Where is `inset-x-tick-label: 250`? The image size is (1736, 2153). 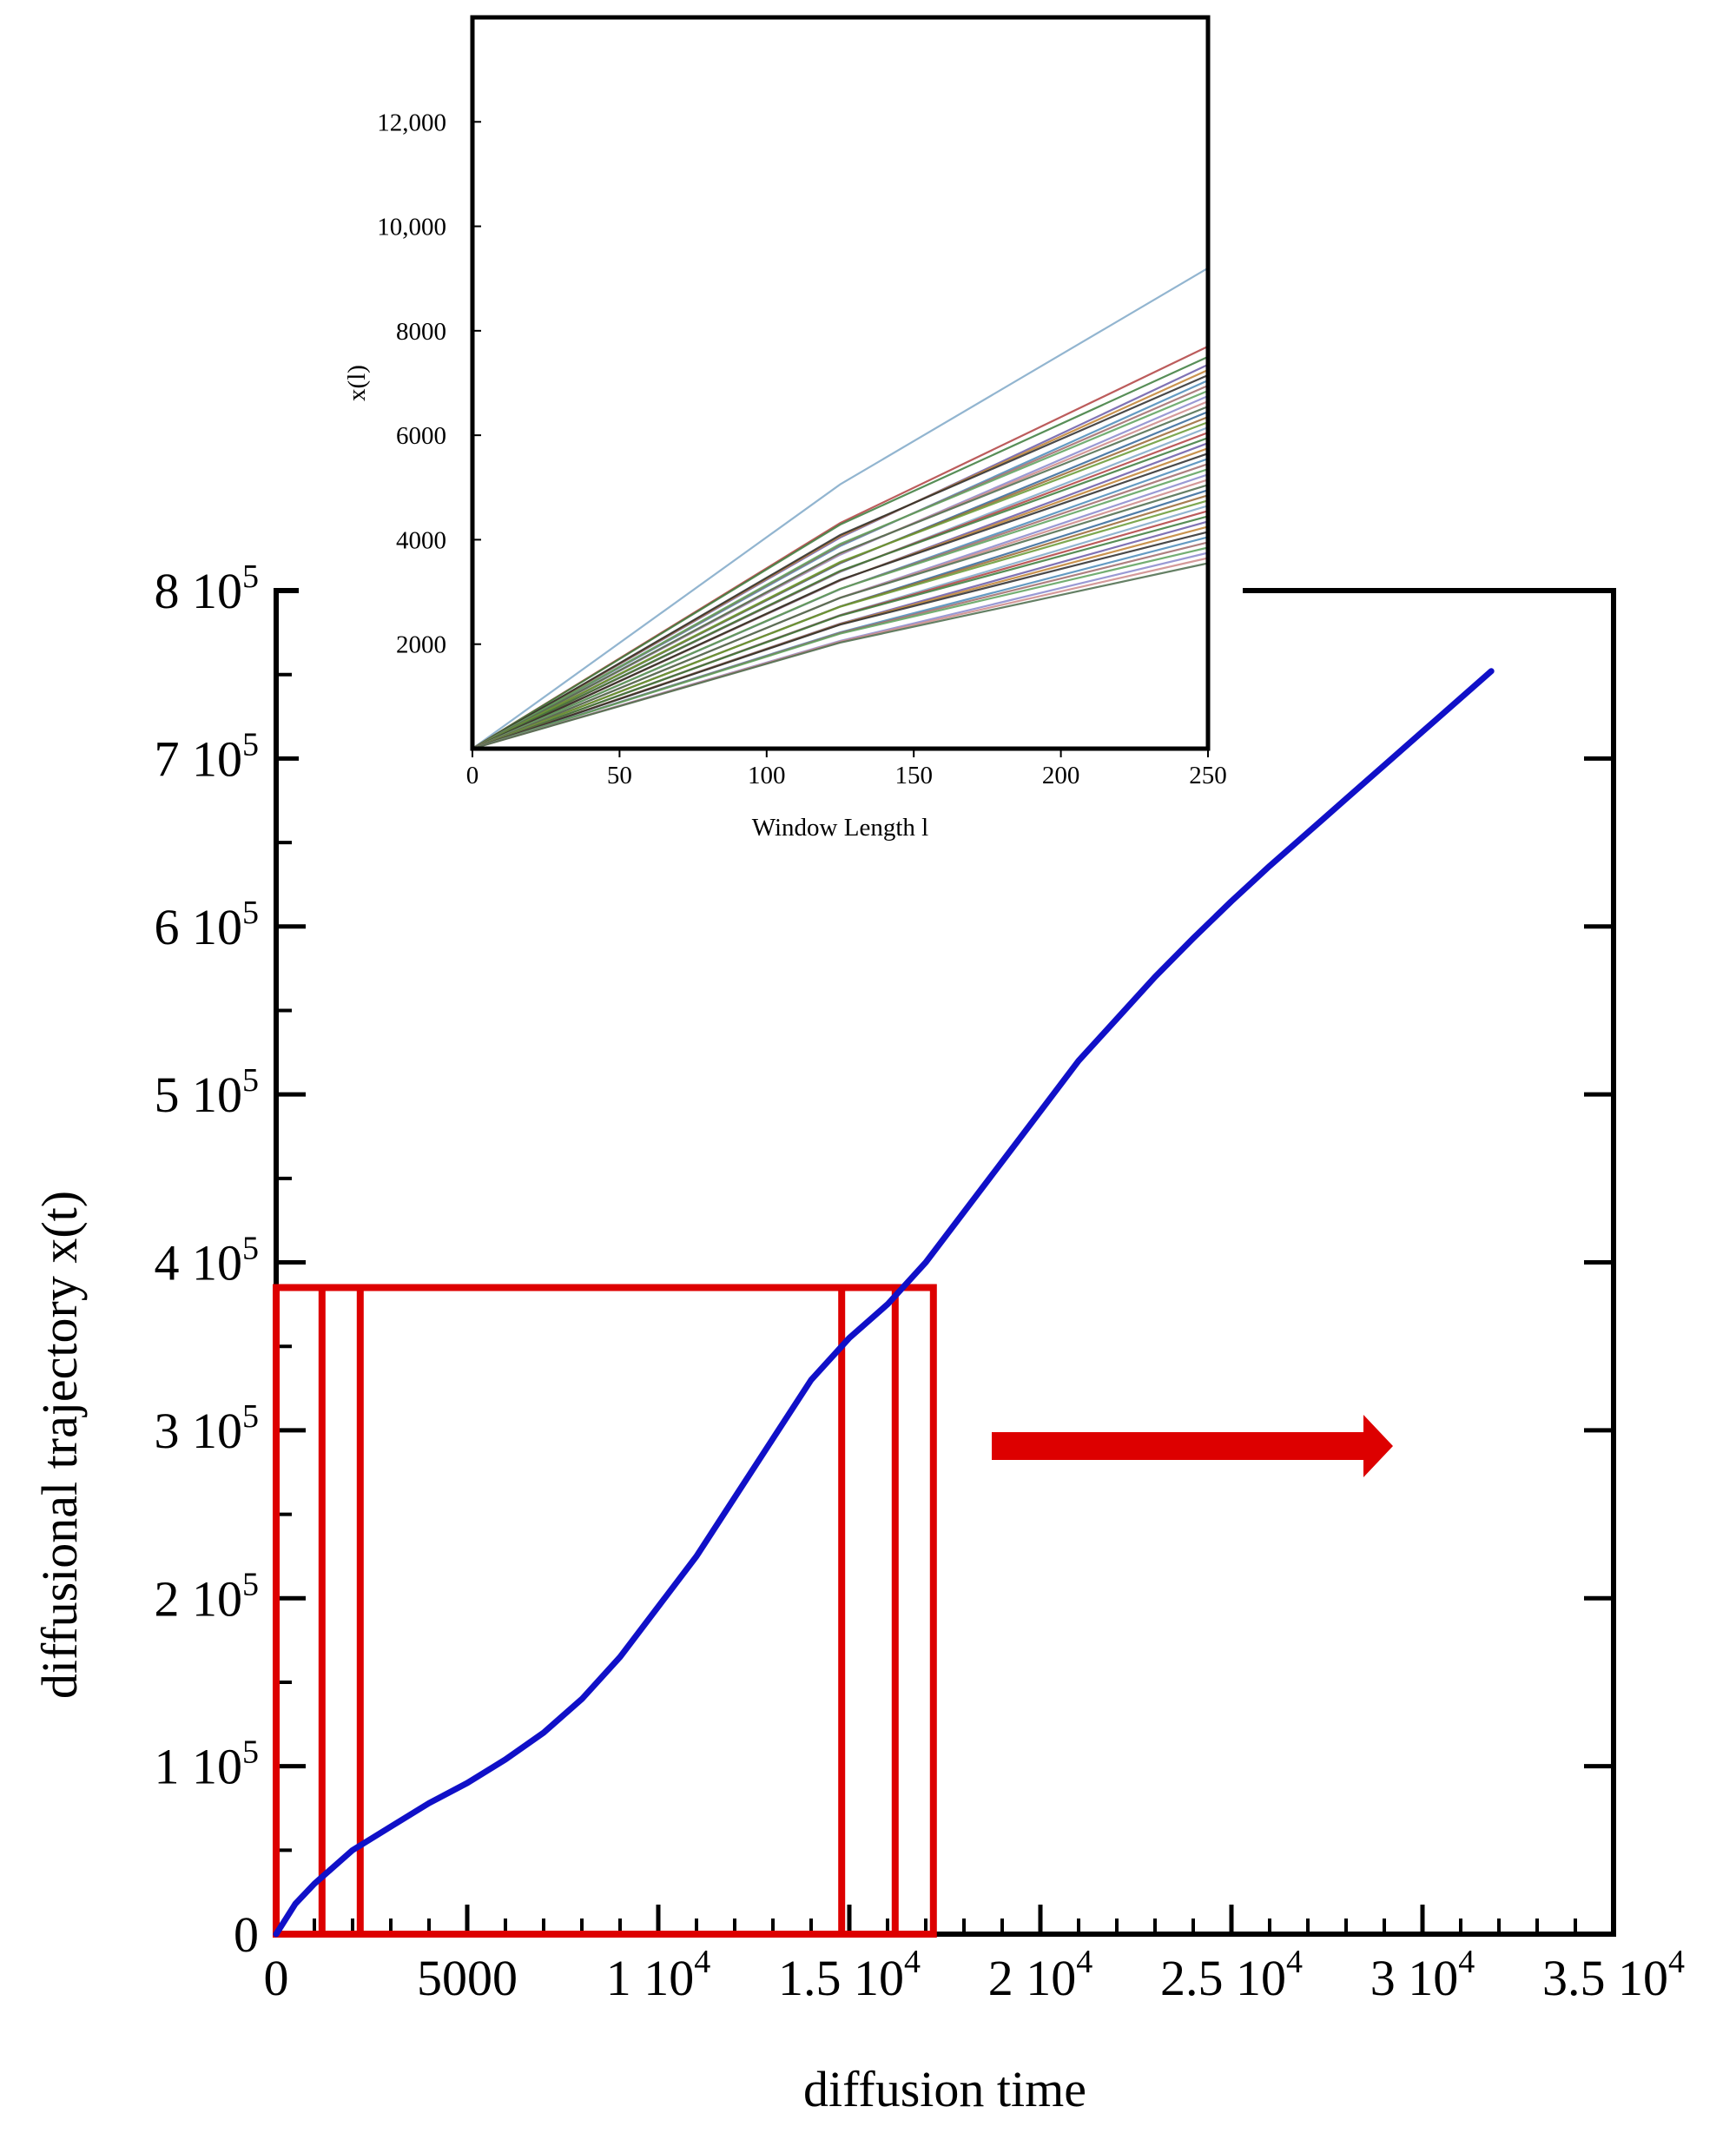
inset-x-tick-label: 250 is located at coordinates (1208, 775).